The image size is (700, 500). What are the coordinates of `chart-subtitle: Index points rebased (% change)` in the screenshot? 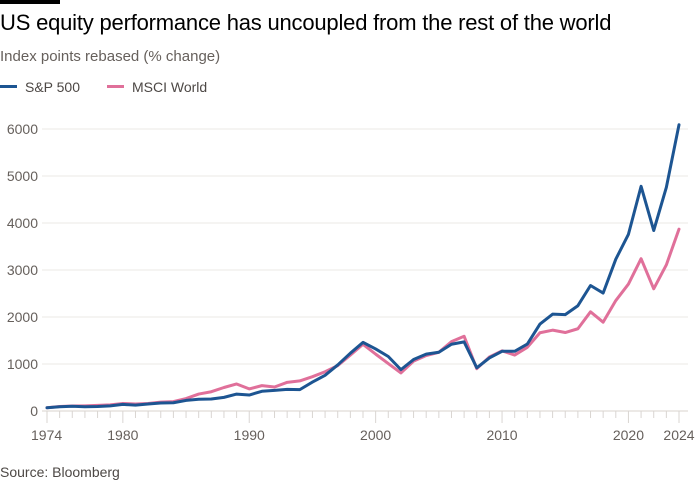 It's located at (110, 56).